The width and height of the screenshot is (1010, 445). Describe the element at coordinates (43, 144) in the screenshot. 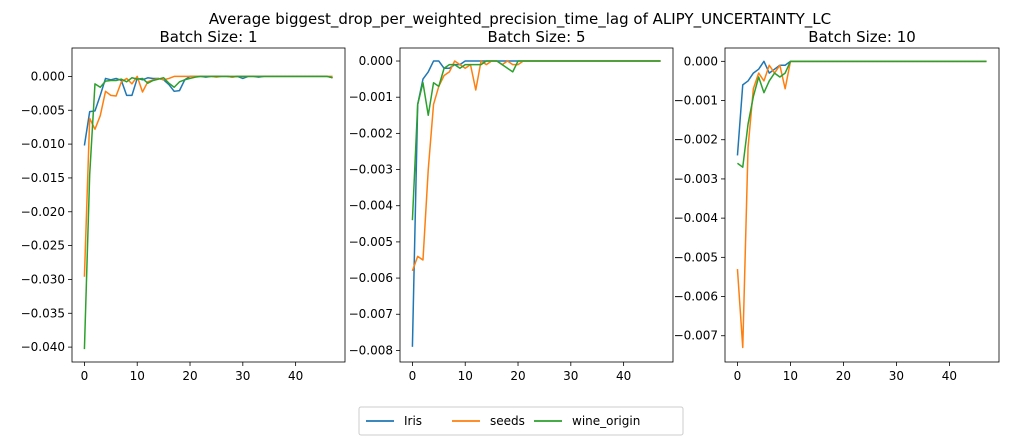

I see `y-tick-label: −0.010` at that location.